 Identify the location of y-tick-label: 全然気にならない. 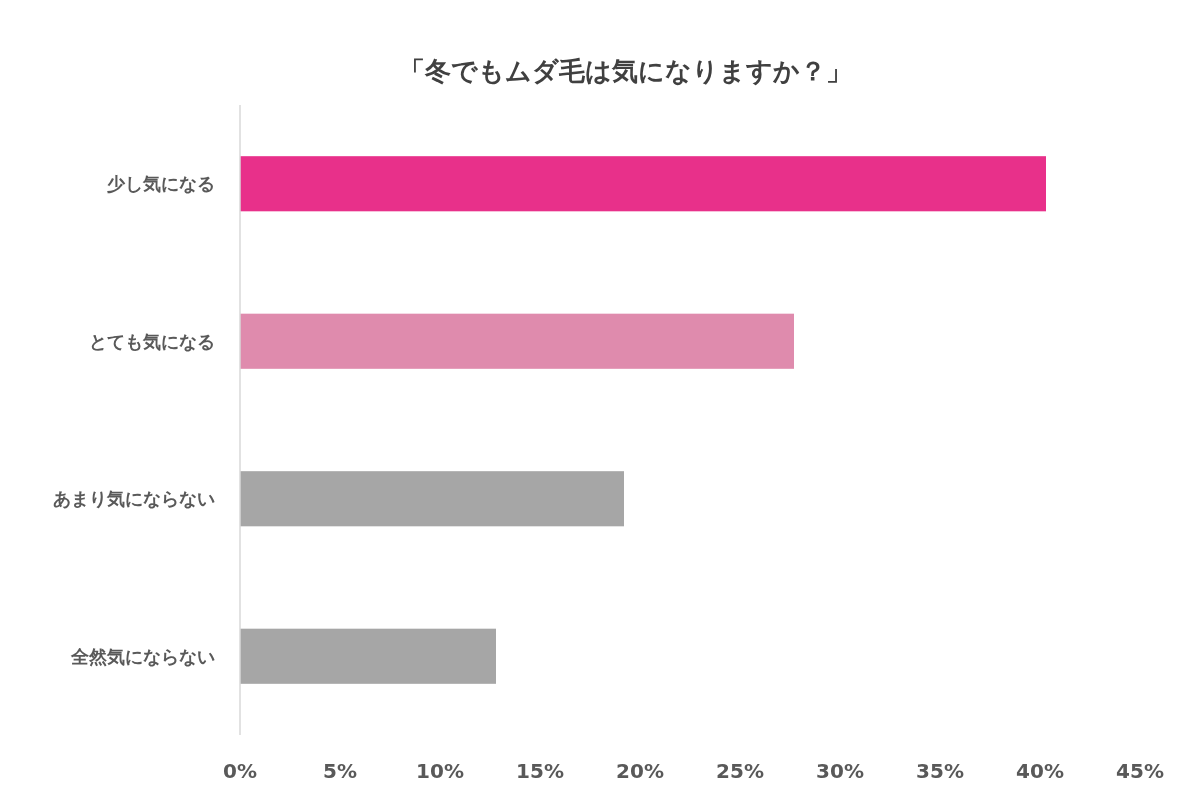
(142, 656).